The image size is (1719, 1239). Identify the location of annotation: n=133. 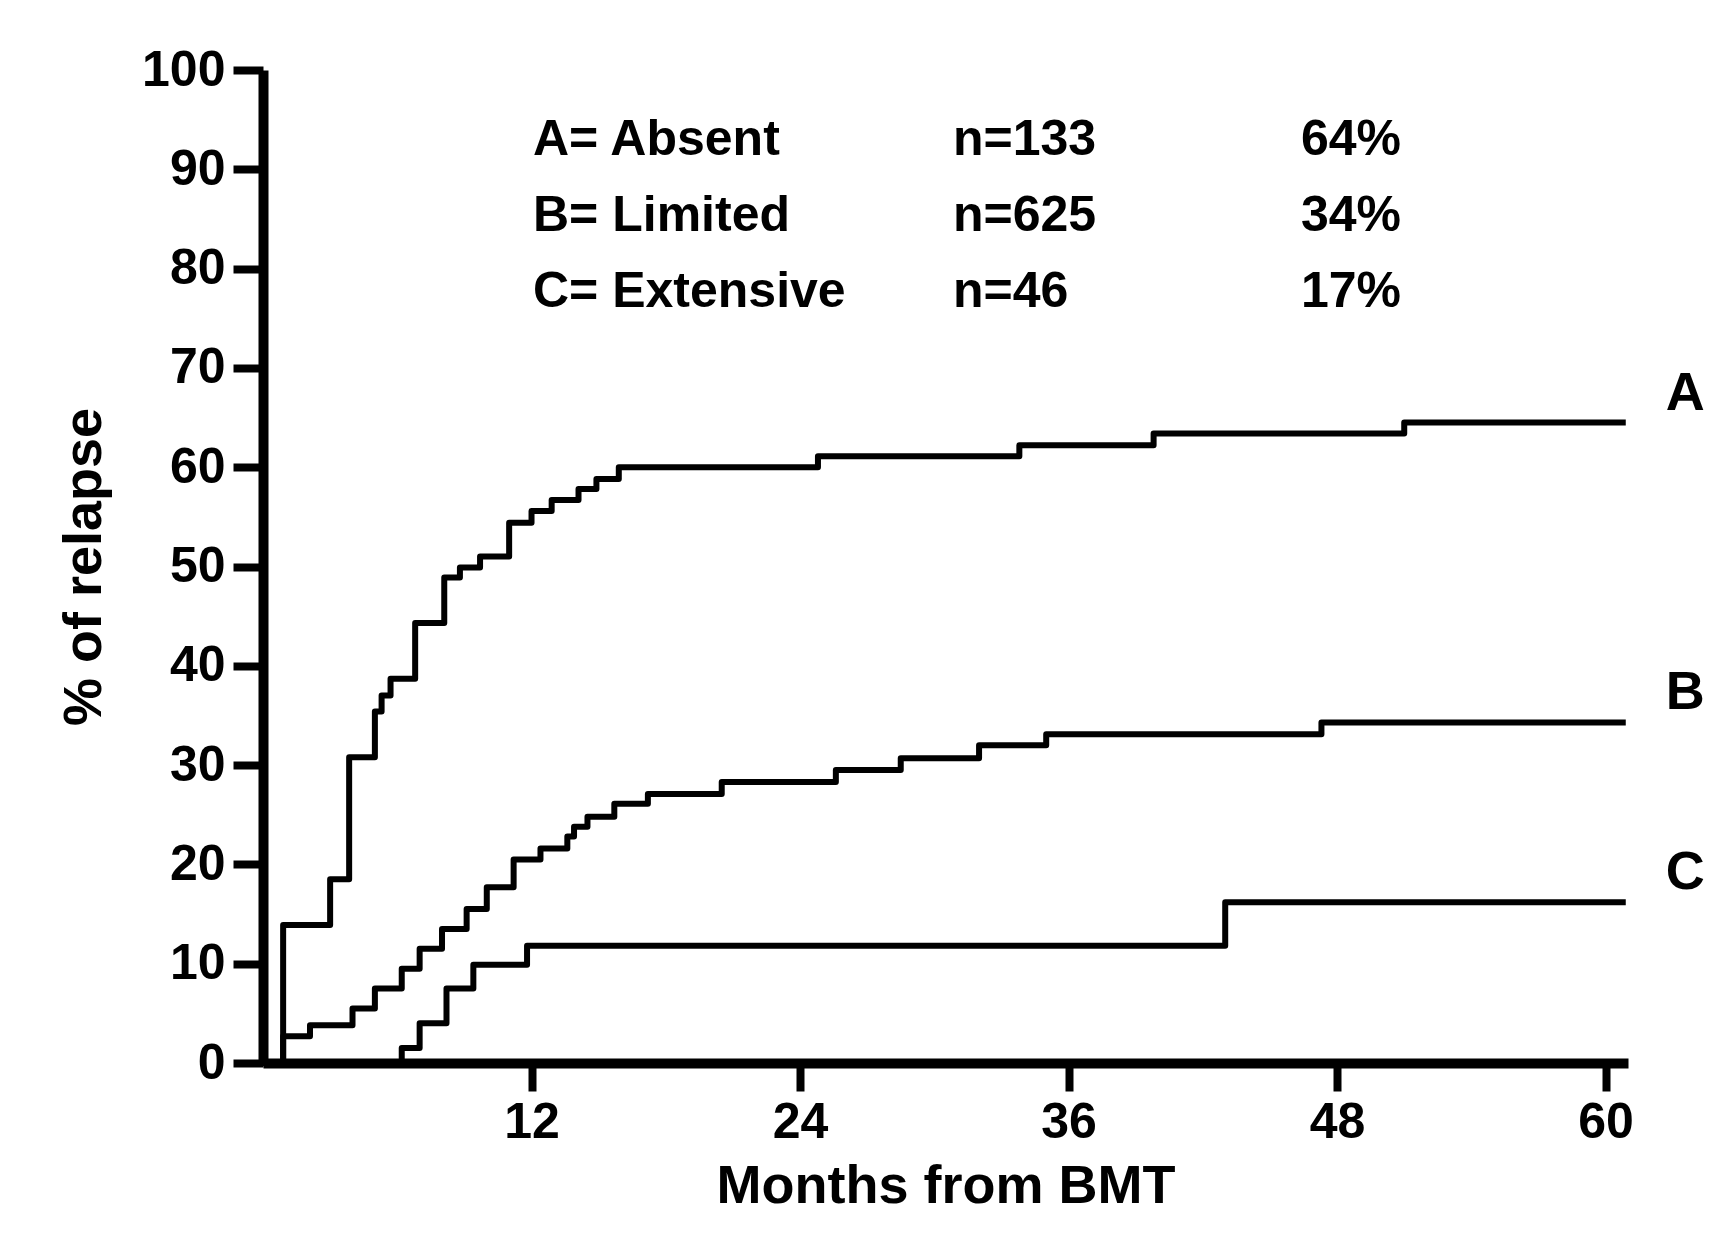
(1025, 138).